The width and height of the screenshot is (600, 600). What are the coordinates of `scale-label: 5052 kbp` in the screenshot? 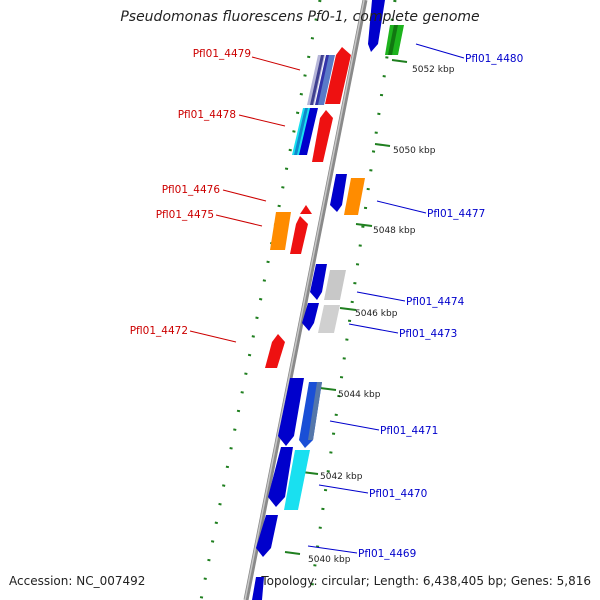 It's located at (433, 70).